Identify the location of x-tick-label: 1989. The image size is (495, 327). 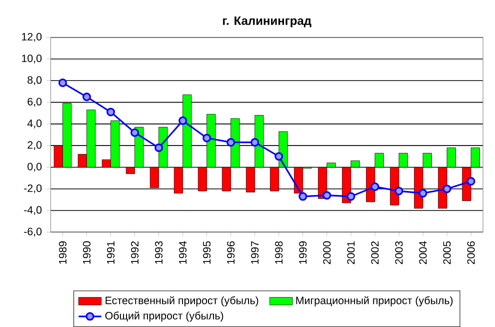
(62, 252).